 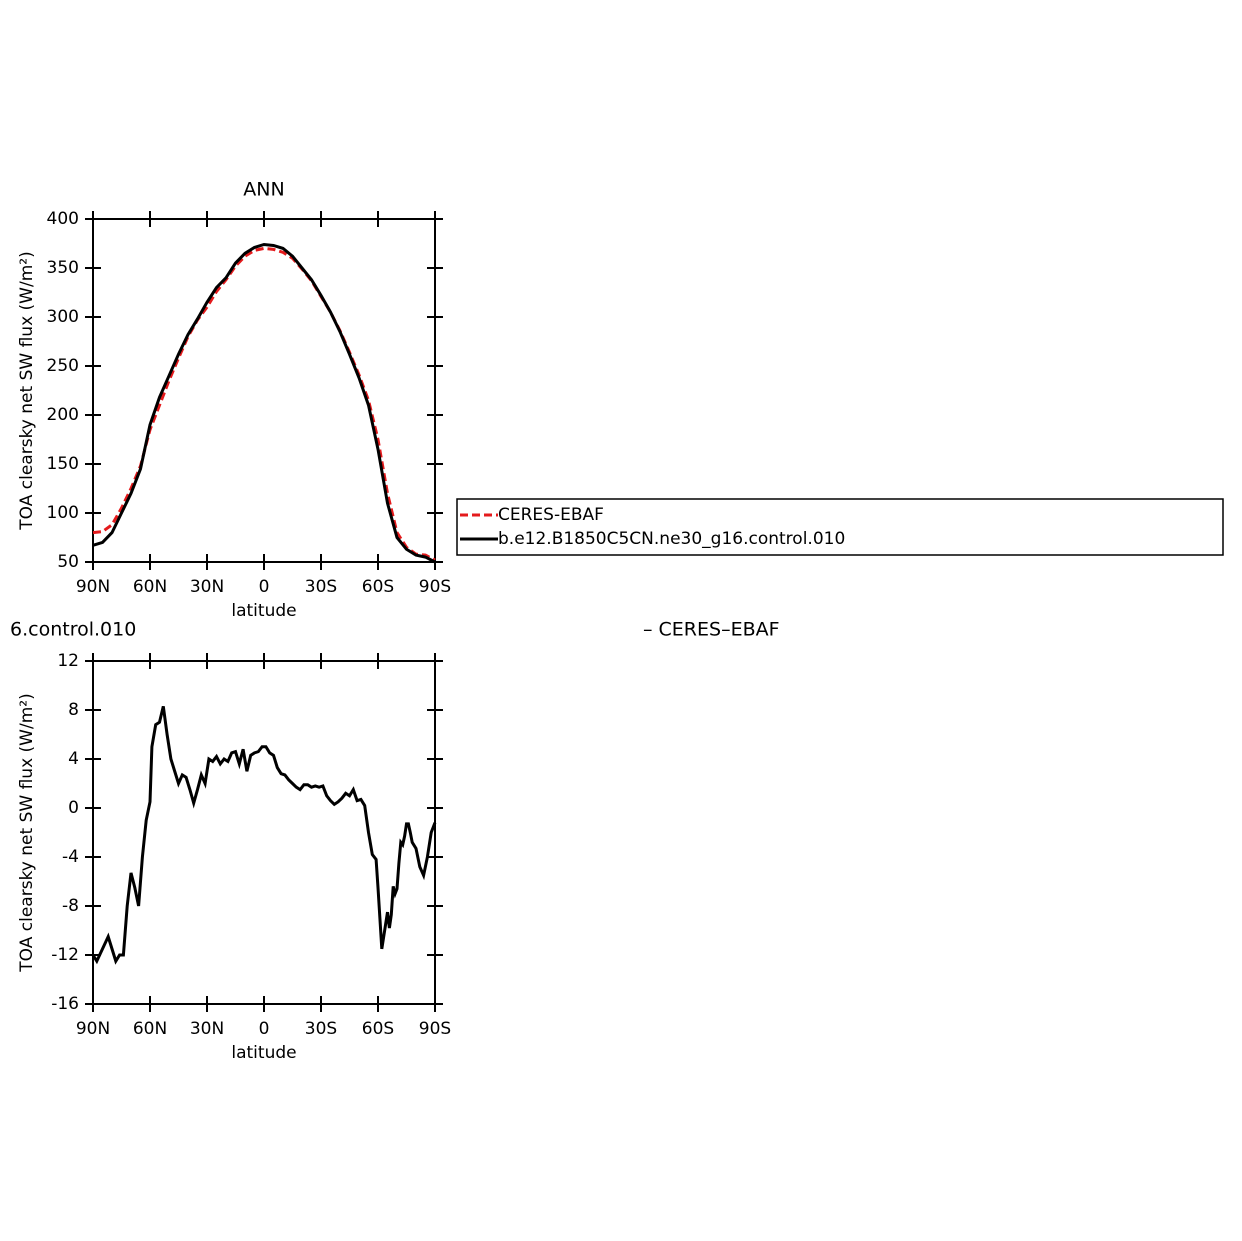 I want to click on y-tick-label: 100, so click(x=63, y=513).